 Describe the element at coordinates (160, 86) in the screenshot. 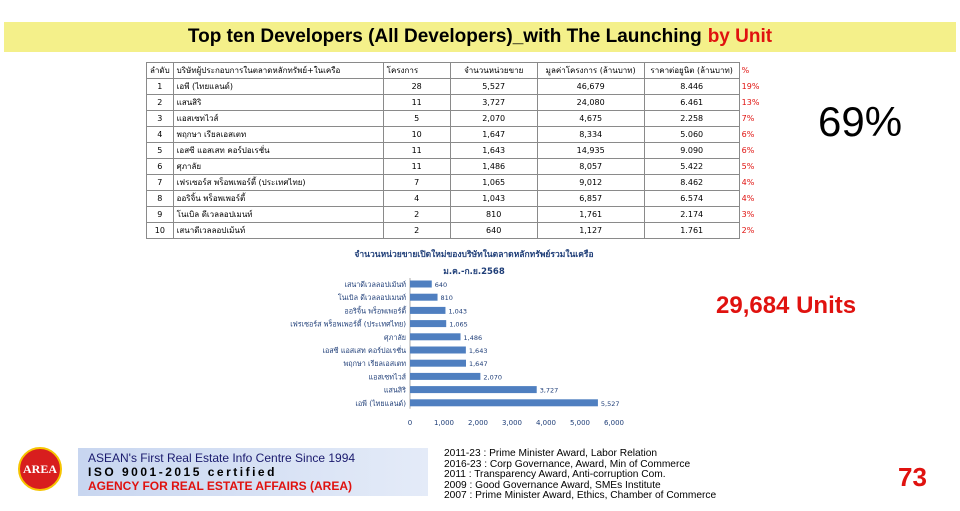

I see `cell-rank: 1` at that location.